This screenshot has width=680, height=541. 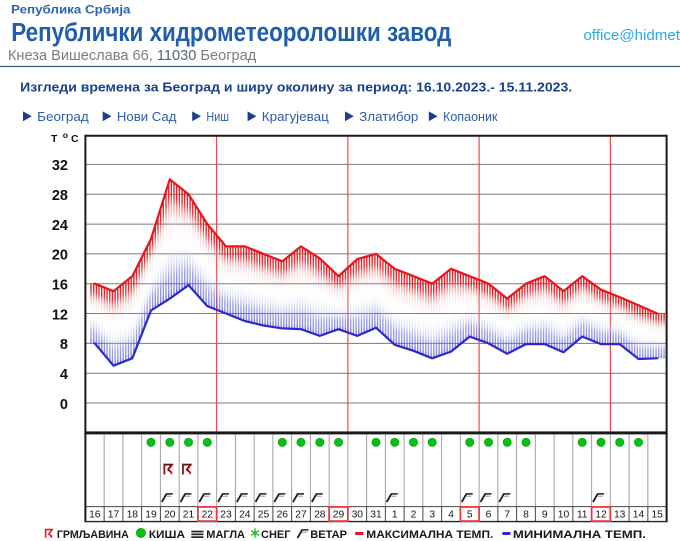 I want to click on svg-text: о, so click(x=65, y=135).